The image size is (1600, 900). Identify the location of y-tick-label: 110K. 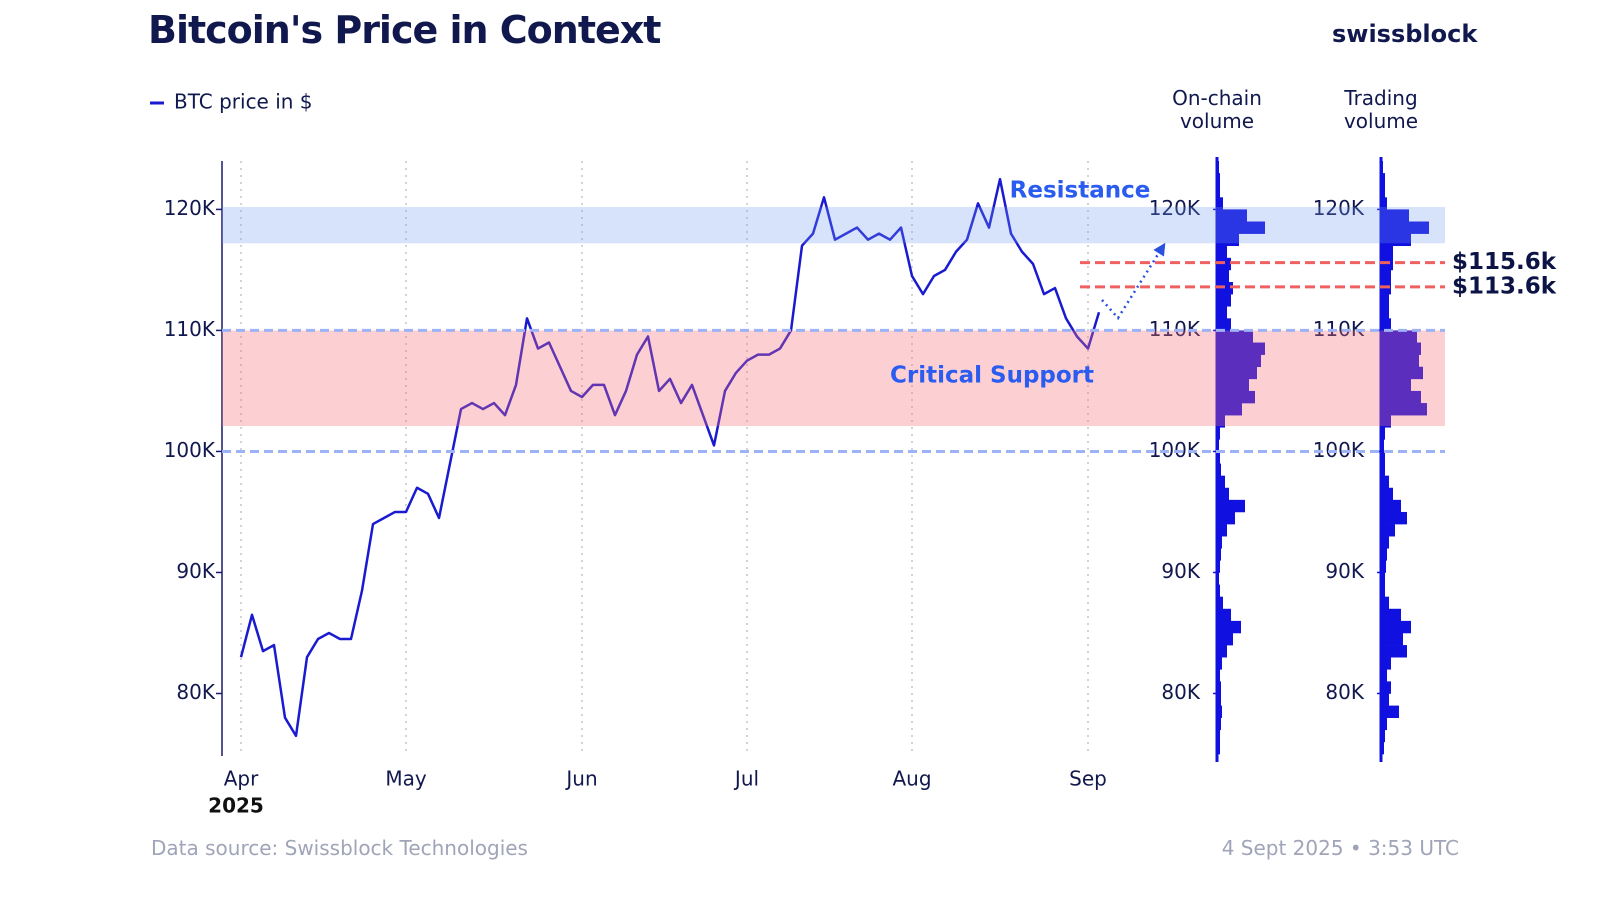
(190, 329).